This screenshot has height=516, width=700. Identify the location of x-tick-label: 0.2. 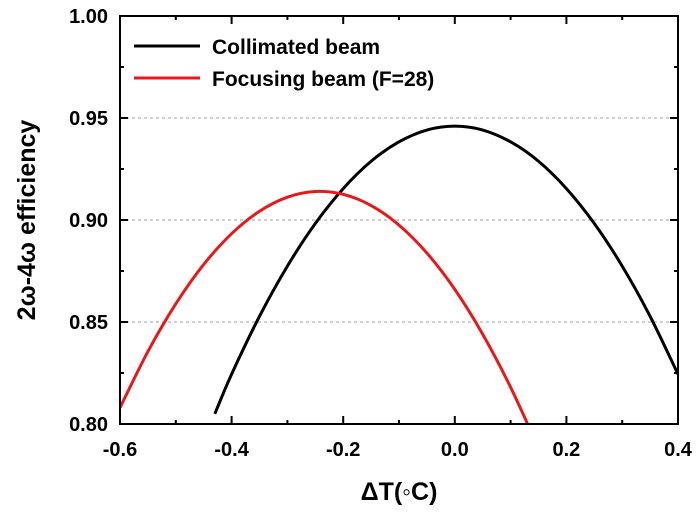
(566, 450).